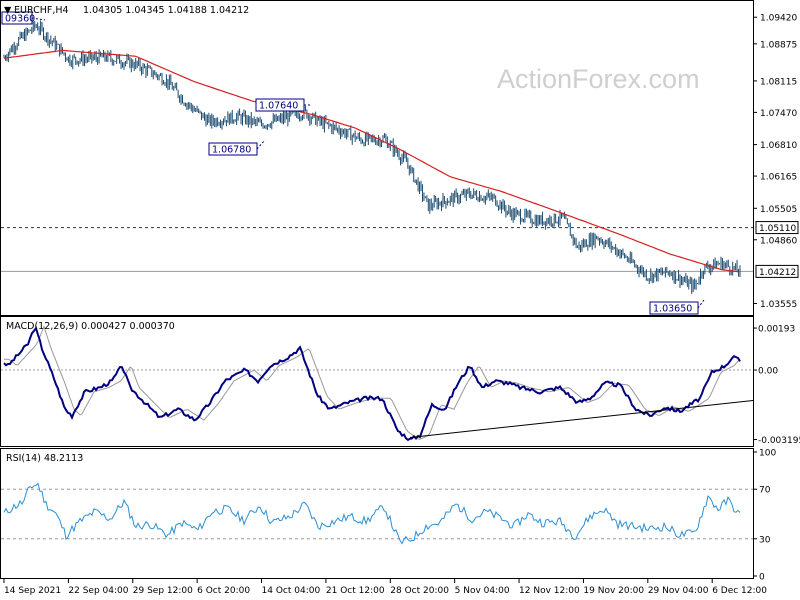  What do you see at coordinates (44, 458) in the screenshot?
I see `rsi-title: RSI(14) 48.2113` at bounding box center [44, 458].